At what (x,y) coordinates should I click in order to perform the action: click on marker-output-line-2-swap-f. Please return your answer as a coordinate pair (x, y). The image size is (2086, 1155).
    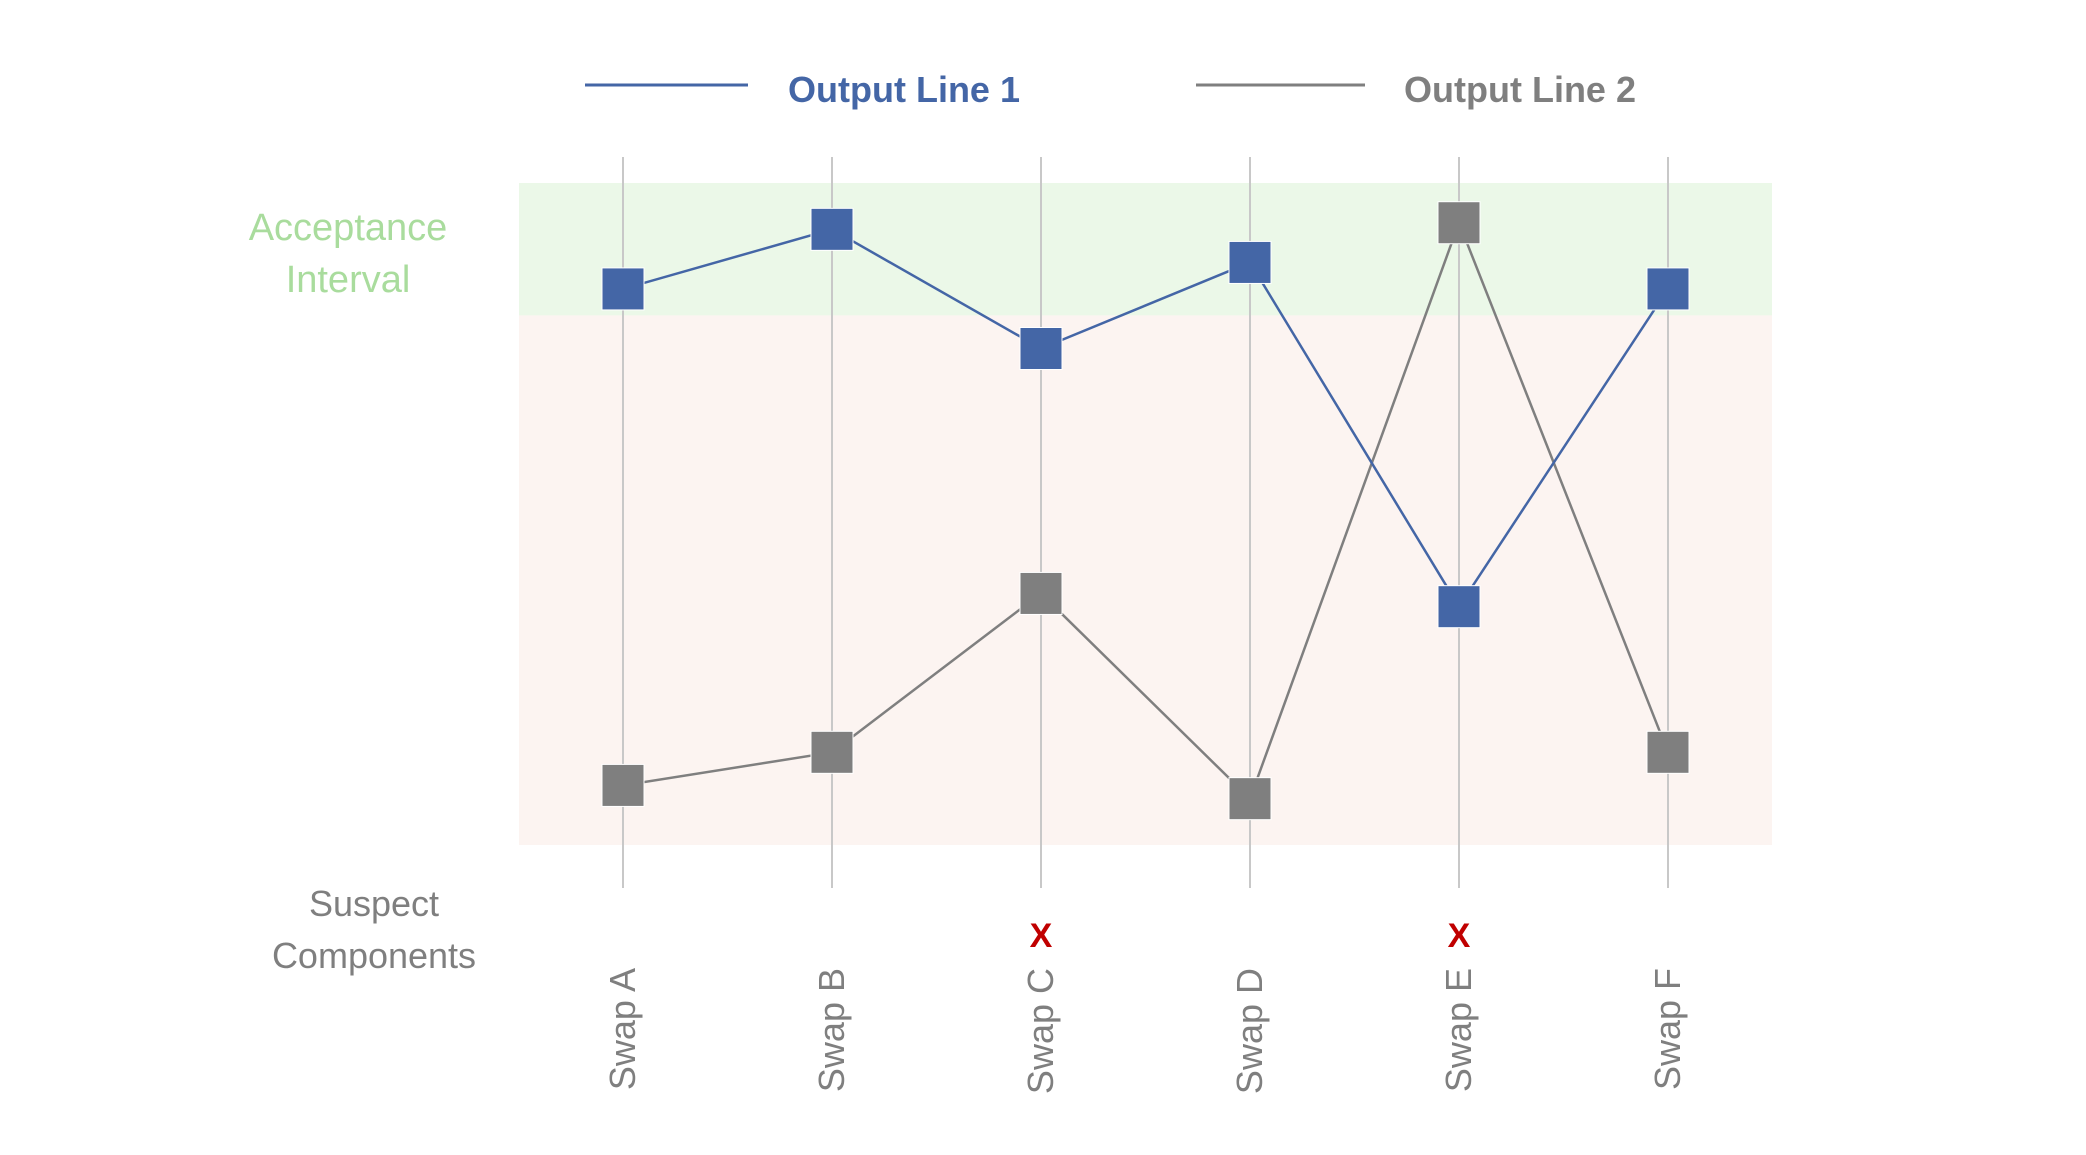
    Looking at the image, I should click on (1668, 752).